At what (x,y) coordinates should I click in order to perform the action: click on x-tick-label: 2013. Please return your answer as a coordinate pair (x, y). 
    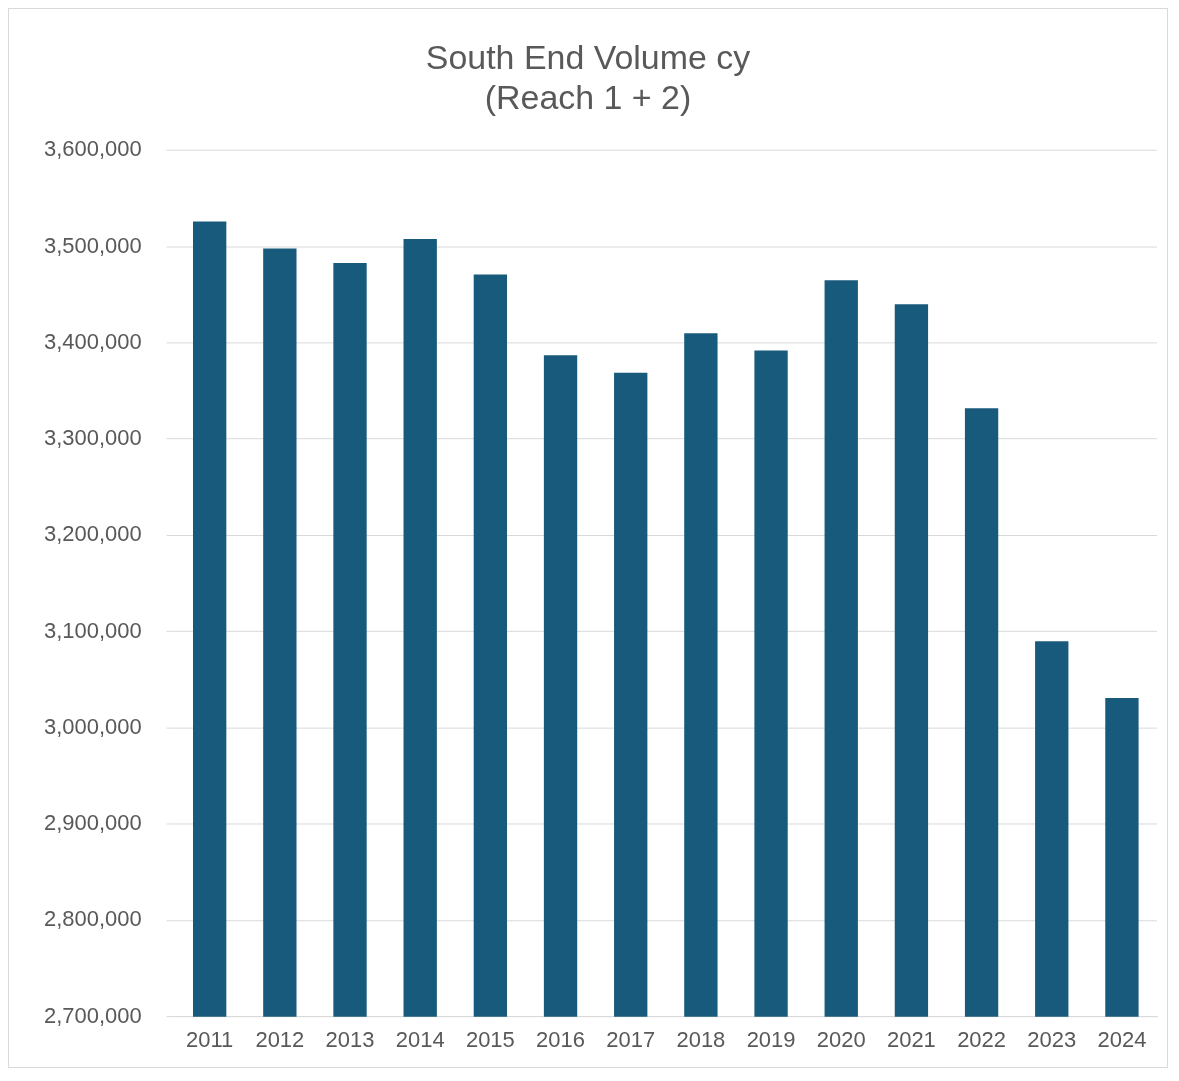
    Looking at the image, I should click on (350, 1039).